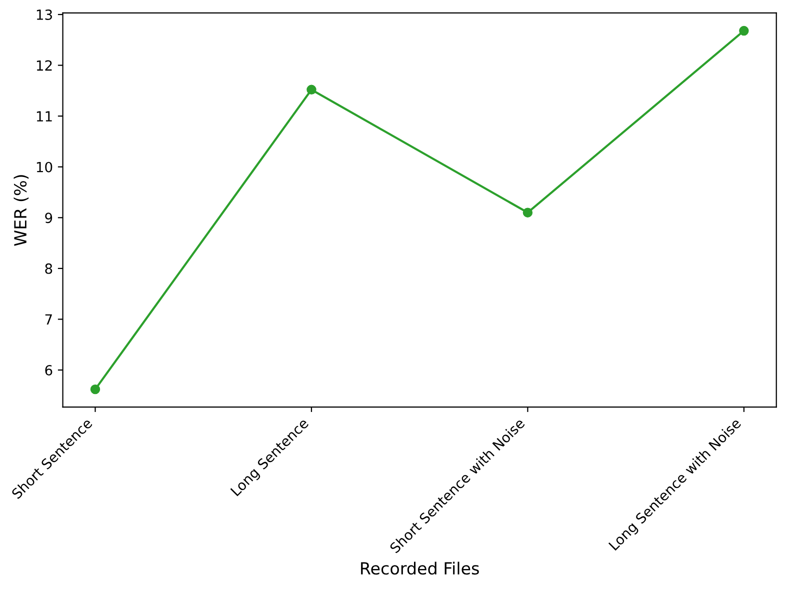  I want to click on y-tick-label: 10, so click(44, 167).